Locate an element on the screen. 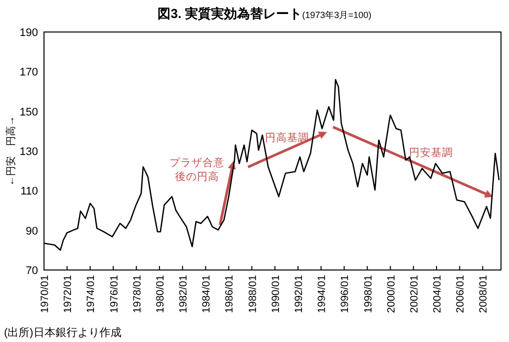 Image resolution: width=509 pixels, height=342 pixels. y-tick-label: 130 is located at coordinates (29, 152).